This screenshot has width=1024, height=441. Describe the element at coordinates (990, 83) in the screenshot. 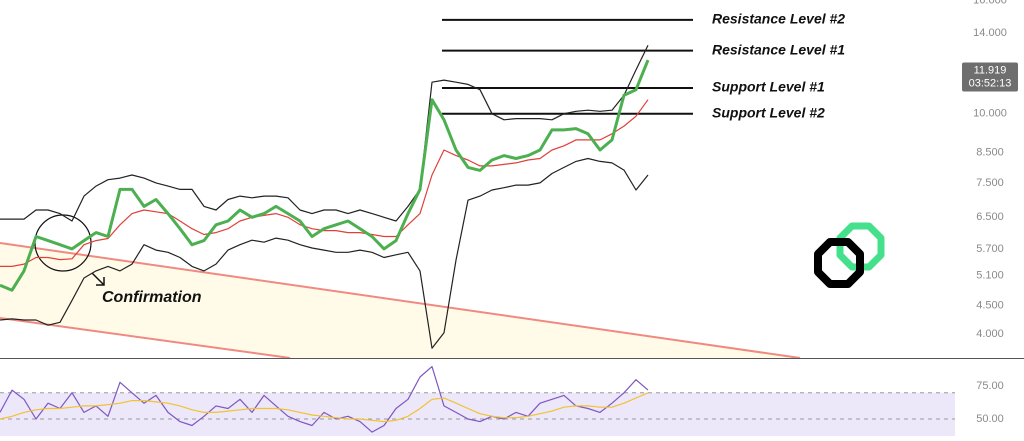

I see `countdown: 03:52:13` at that location.